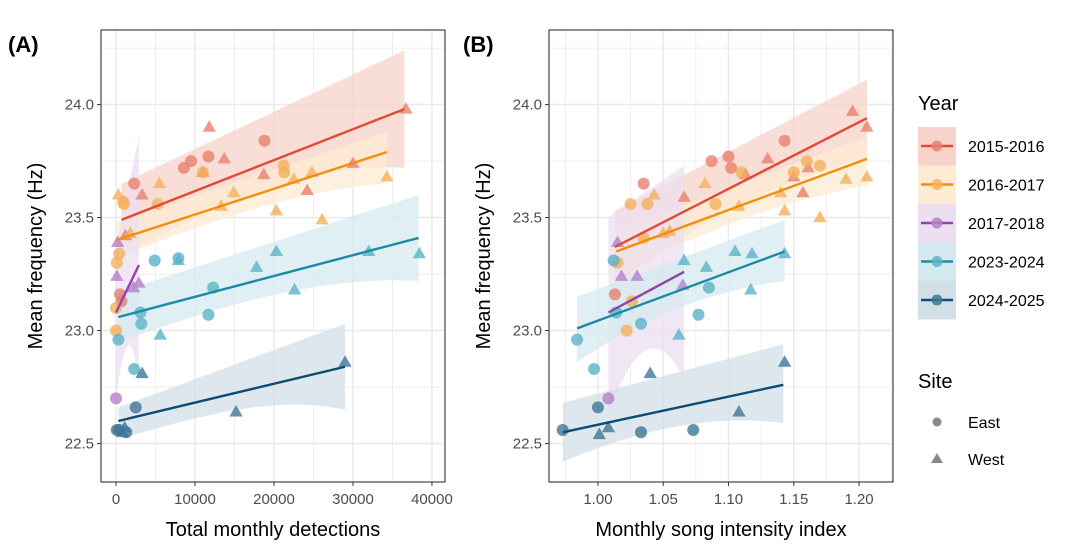  What do you see at coordinates (79, 105) in the screenshot?
I see `panel-a-y-tick-label: 24.0` at bounding box center [79, 105].